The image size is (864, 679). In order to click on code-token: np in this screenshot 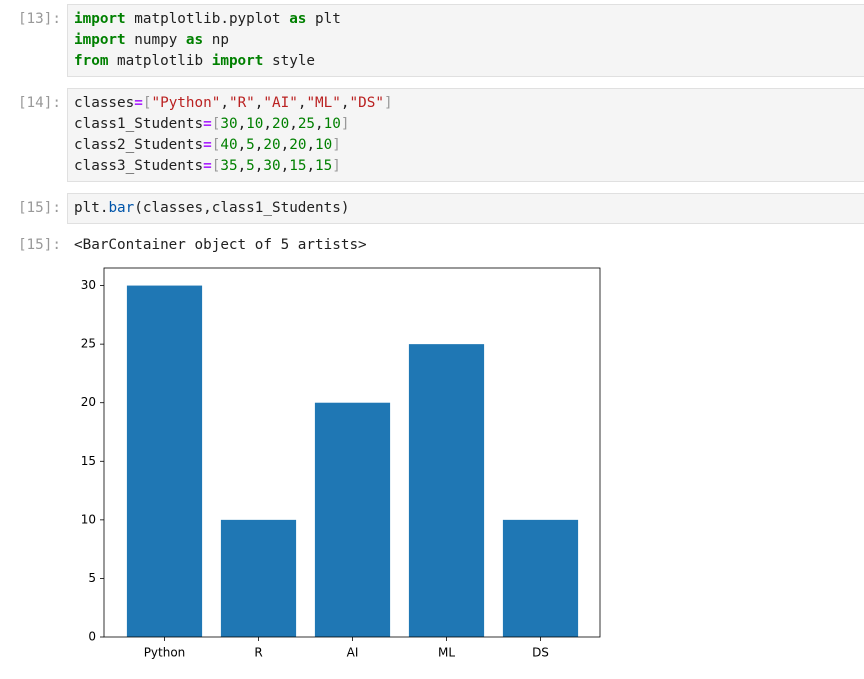, I will do `click(216, 40)`.